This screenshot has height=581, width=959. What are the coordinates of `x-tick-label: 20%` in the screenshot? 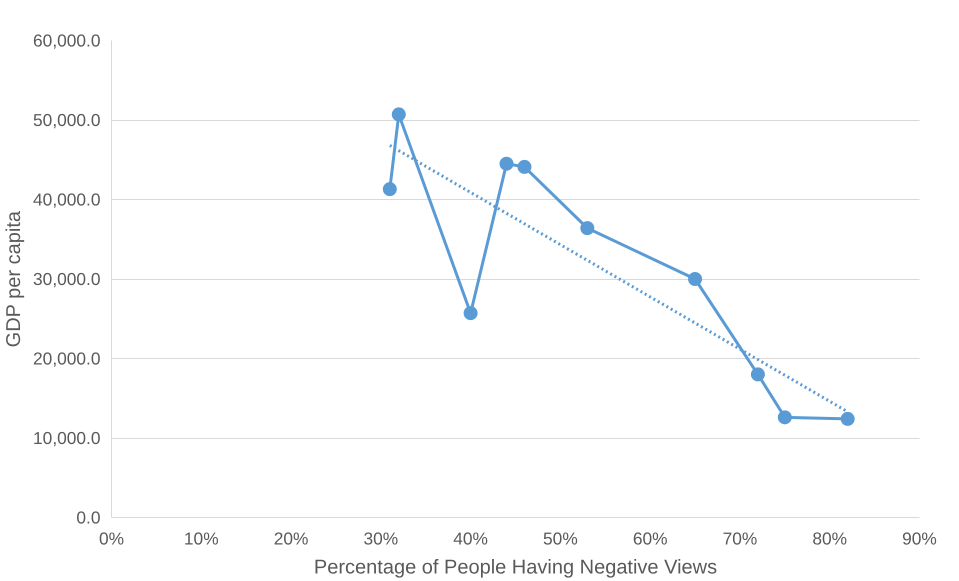 It's located at (291, 538).